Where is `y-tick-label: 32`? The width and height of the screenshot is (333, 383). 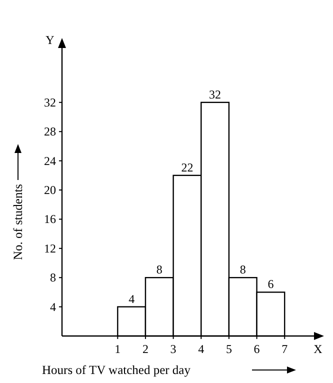 y-tick-label: 32 is located at coordinates (50, 102).